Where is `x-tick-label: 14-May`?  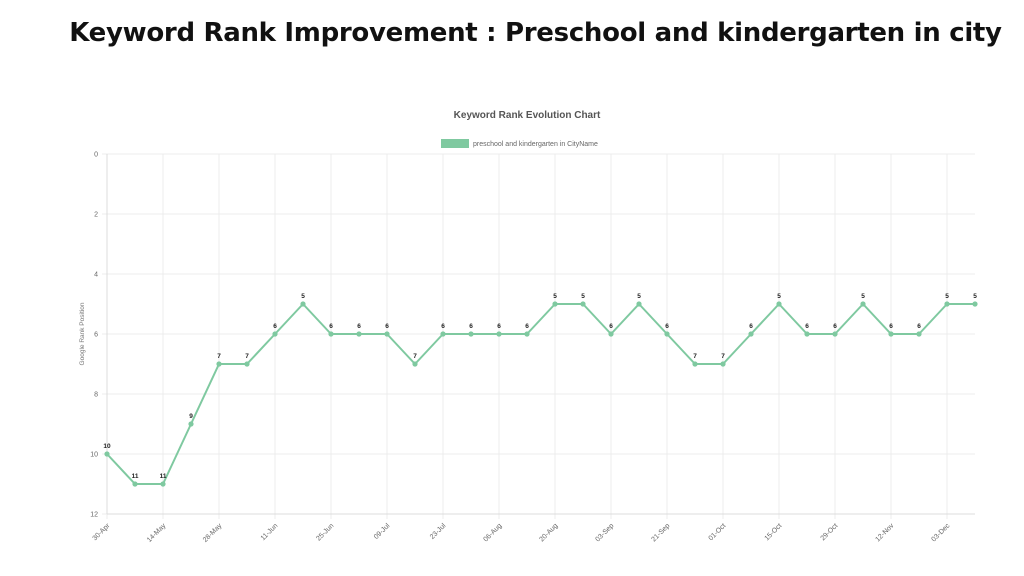 x-tick-label: 14-May is located at coordinates (157, 533).